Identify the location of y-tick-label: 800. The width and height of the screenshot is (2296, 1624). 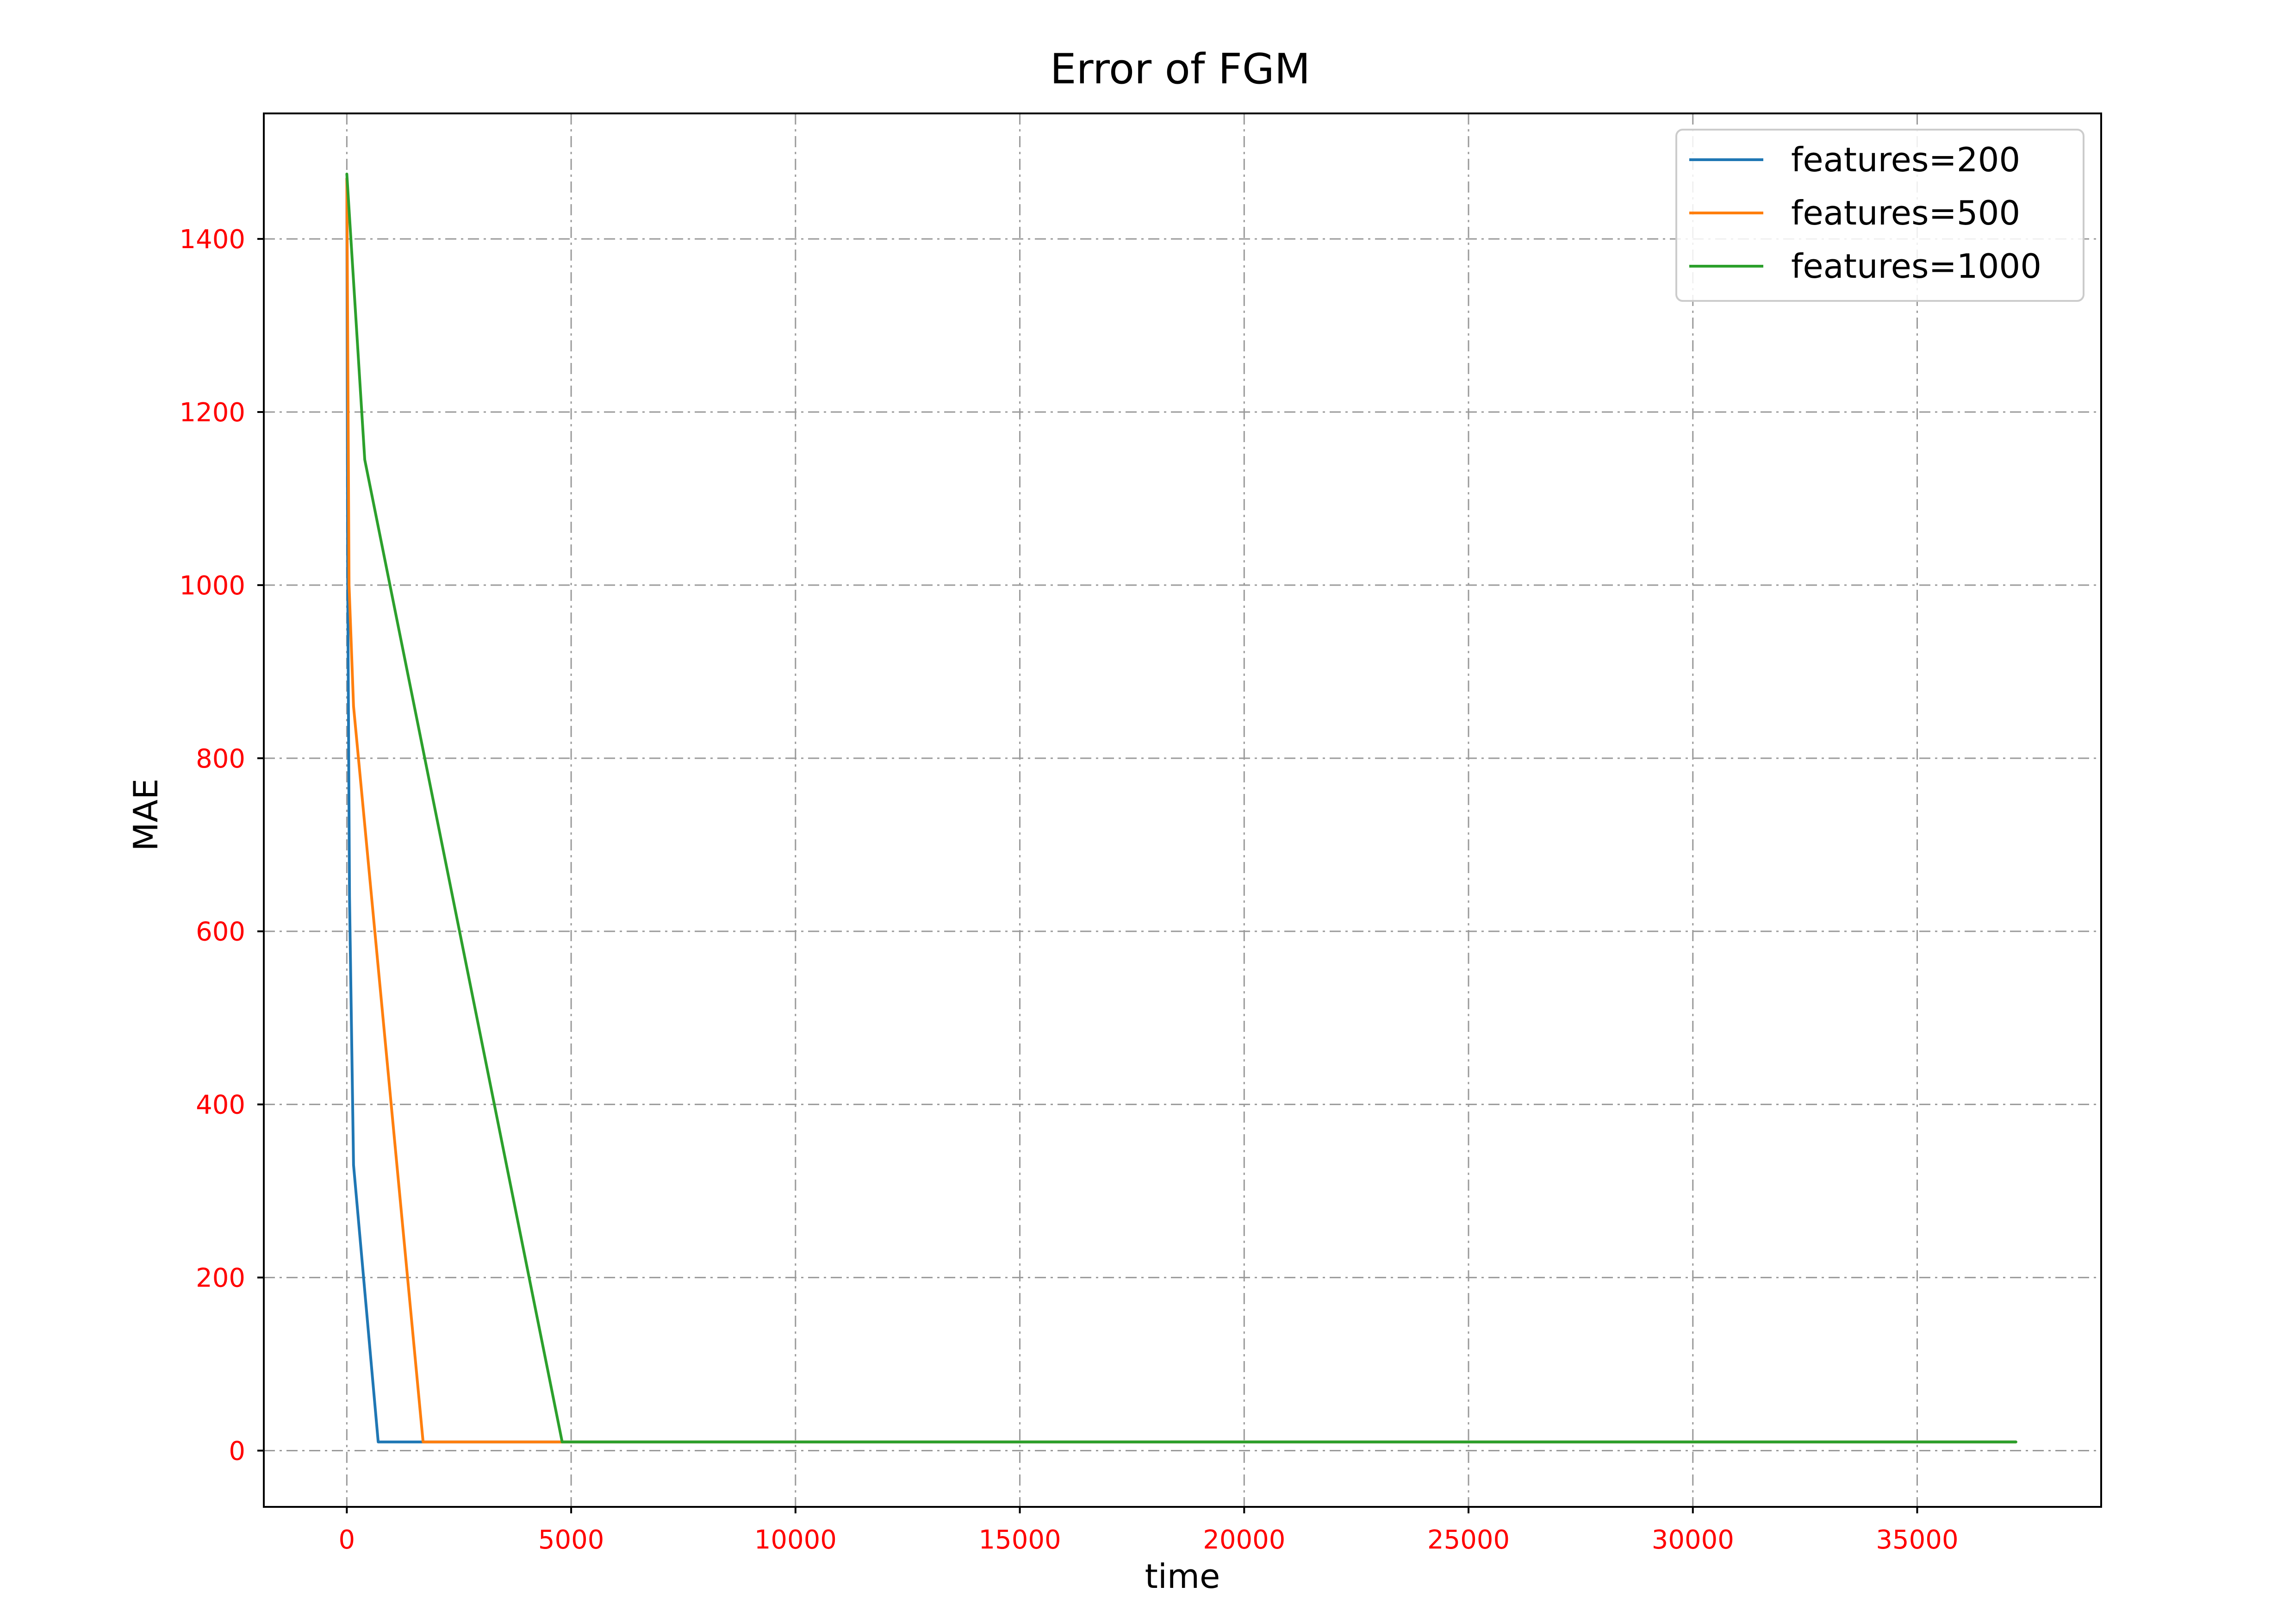
(220, 759).